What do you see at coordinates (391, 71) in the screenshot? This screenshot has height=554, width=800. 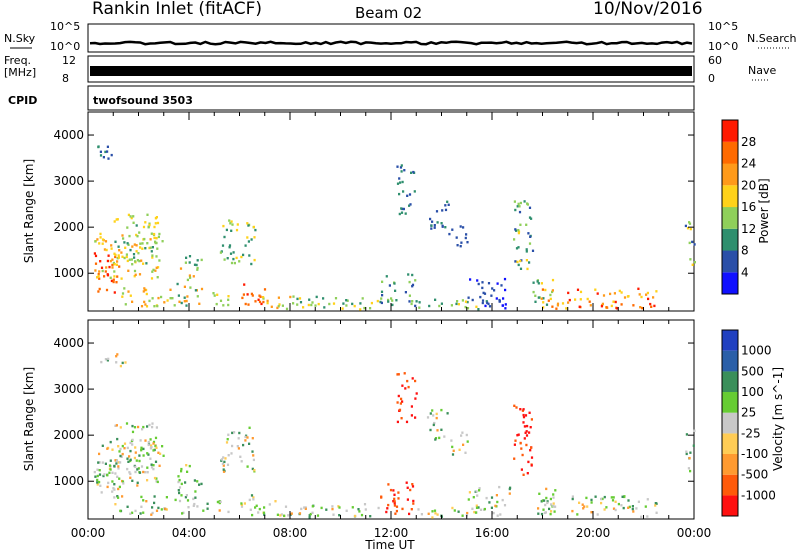 I see `freq-band` at bounding box center [391, 71].